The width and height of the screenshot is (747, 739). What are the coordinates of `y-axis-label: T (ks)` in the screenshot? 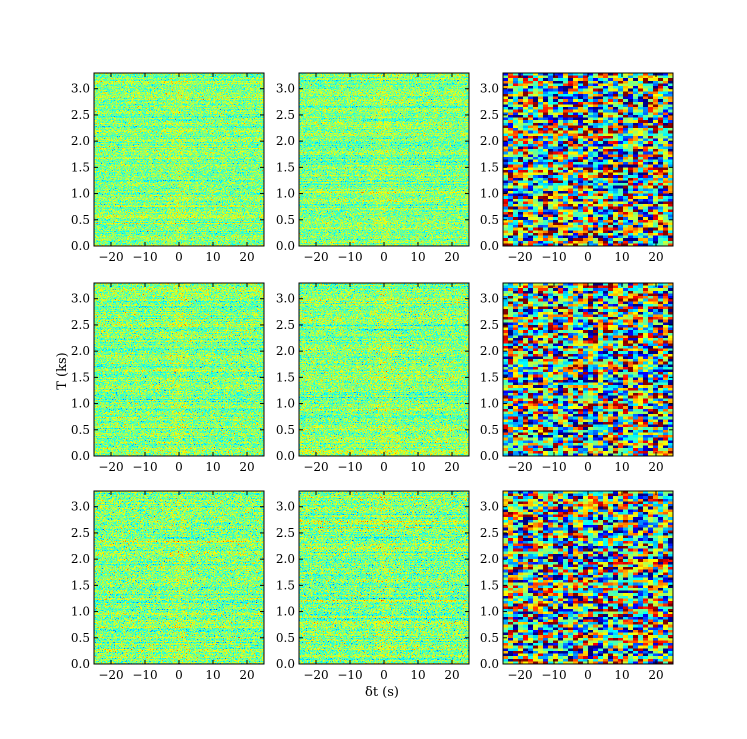 It's located at (62, 371).